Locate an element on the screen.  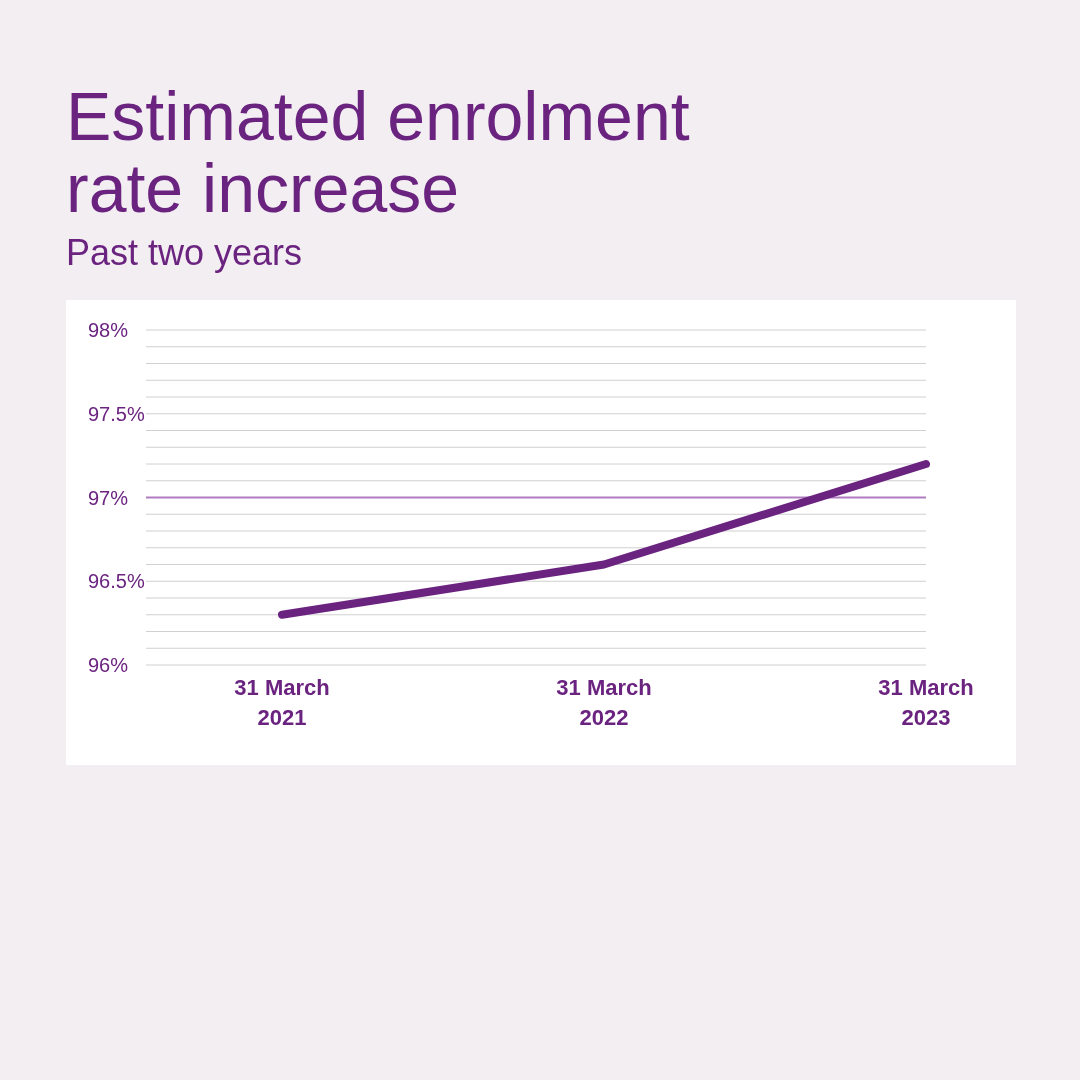
y-tick-label: 98% is located at coordinates (108, 330).